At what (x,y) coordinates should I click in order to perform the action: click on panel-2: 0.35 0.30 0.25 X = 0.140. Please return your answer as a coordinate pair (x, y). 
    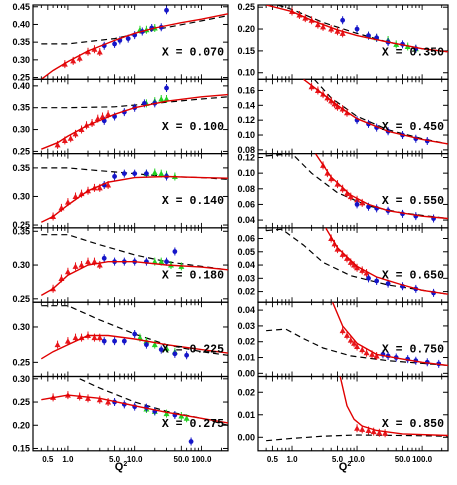
    Looking at the image, I should click on (120, 191).